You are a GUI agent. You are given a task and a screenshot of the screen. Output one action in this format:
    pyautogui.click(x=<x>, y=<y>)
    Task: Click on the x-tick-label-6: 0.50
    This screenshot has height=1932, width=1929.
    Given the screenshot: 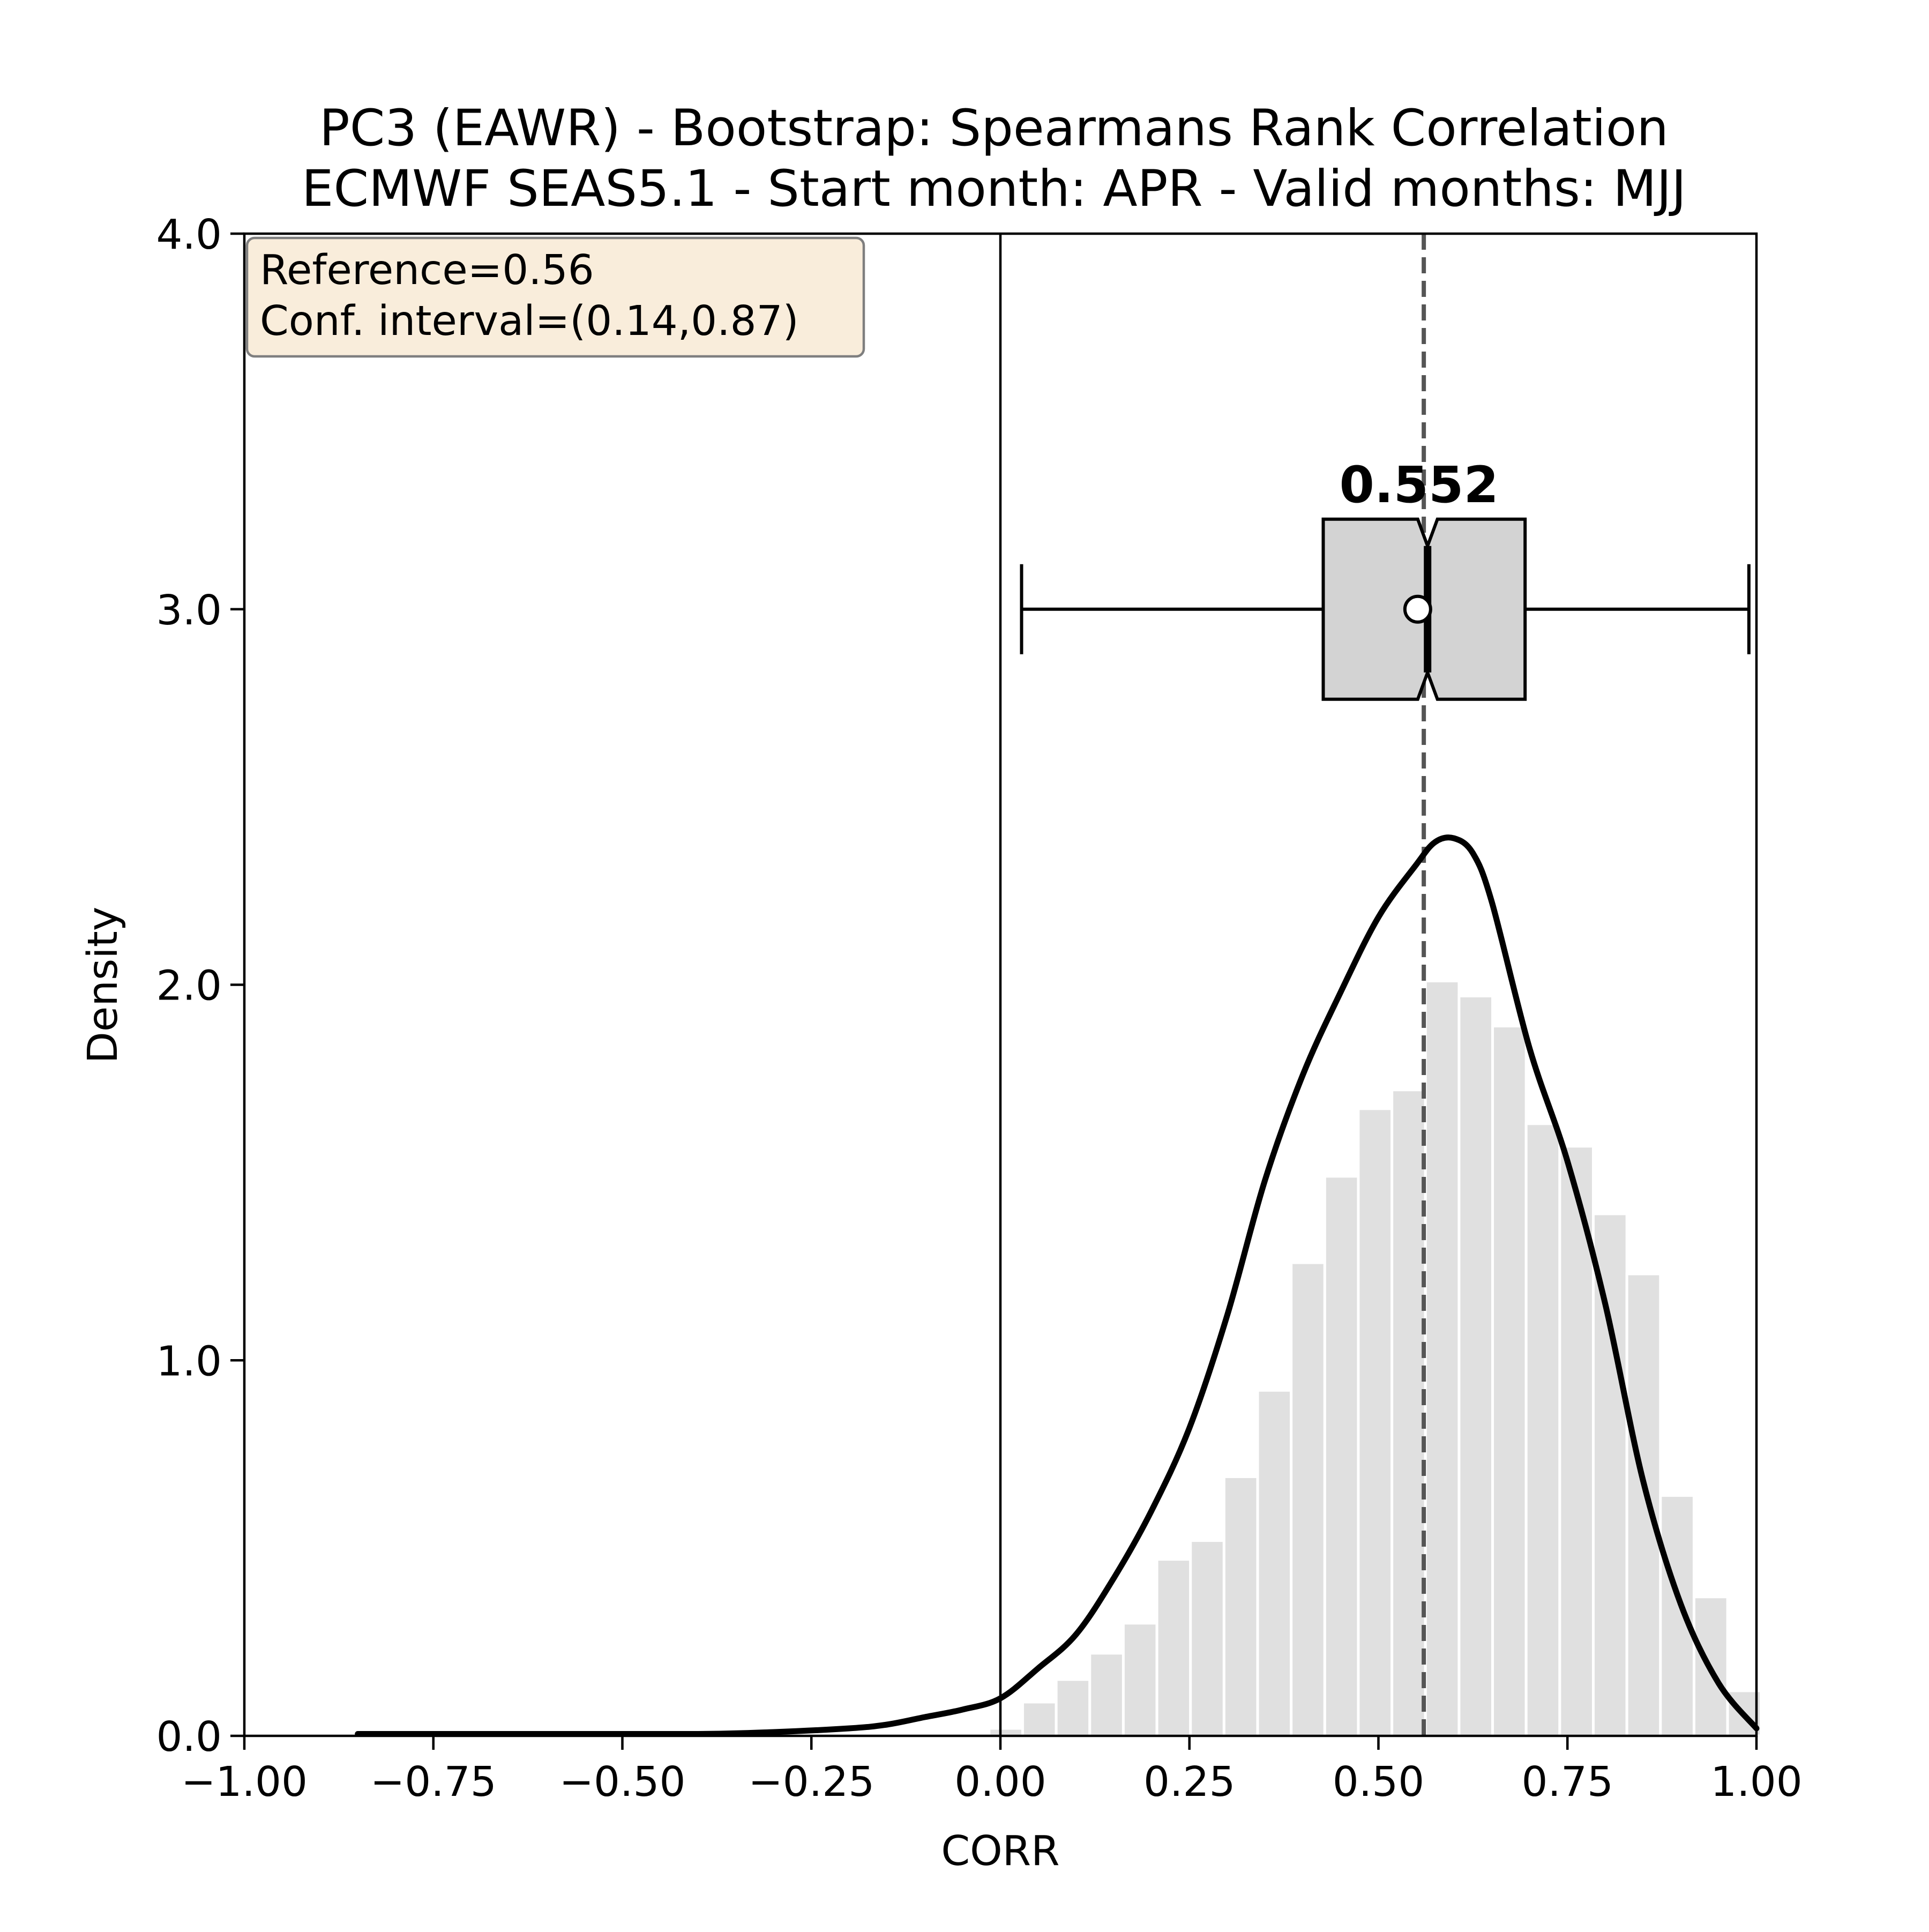 What is the action you would take?
    pyautogui.click(x=1378, y=1782)
    